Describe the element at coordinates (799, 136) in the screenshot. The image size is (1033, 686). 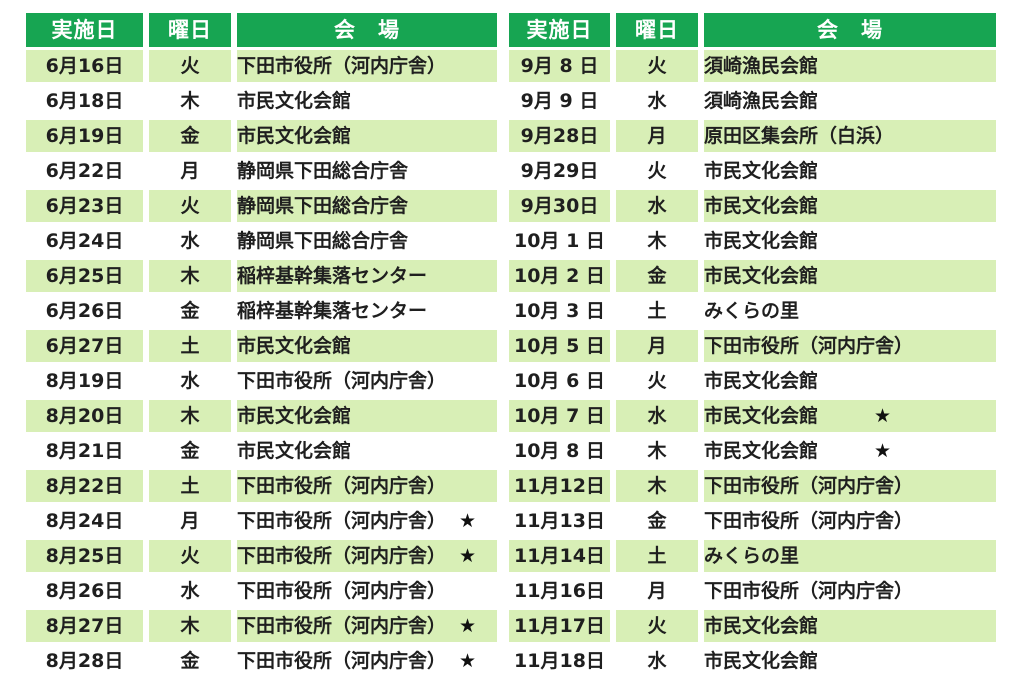
I see `venue-label: 原田区集会所（白浜）` at that location.